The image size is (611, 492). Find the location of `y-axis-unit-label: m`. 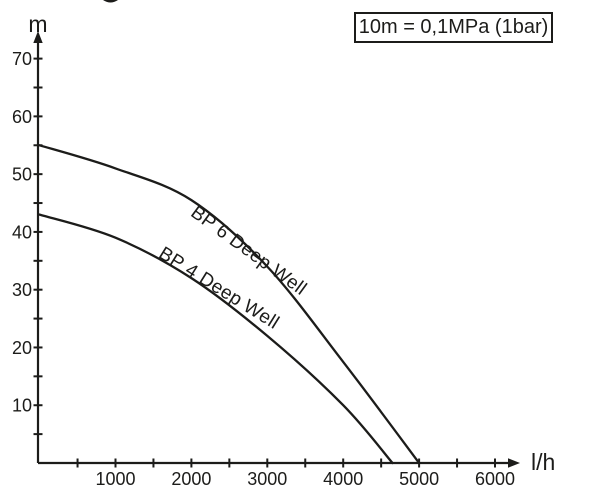

y-axis-unit-label: m is located at coordinates (38, 24).